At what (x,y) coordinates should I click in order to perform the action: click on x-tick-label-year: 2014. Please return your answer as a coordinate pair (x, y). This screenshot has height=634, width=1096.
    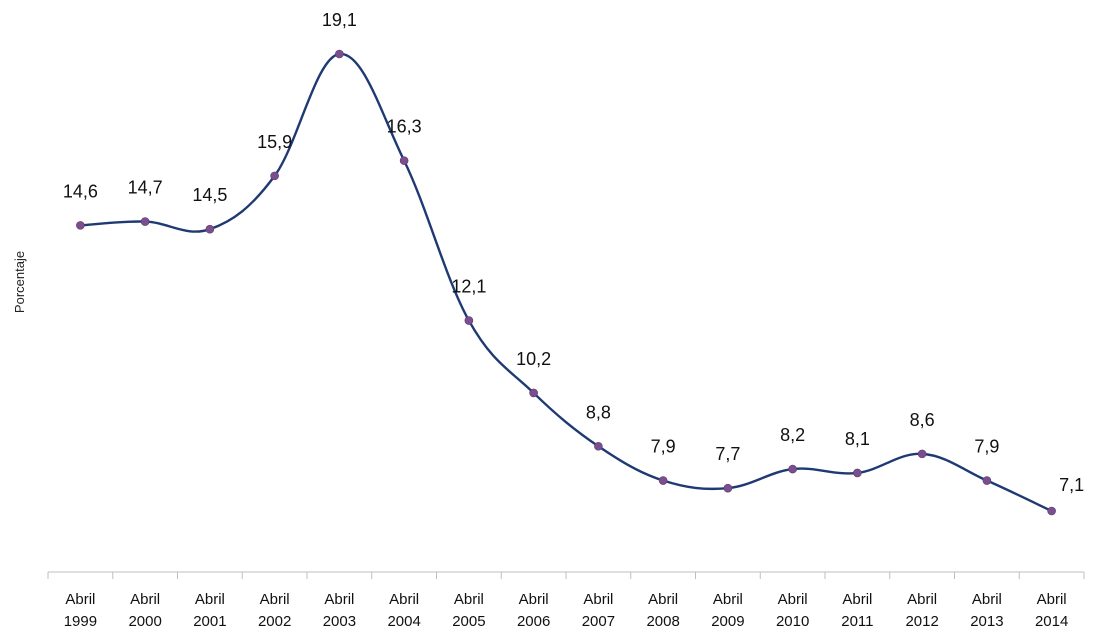
    Looking at the image, I should click on (1051, 621).